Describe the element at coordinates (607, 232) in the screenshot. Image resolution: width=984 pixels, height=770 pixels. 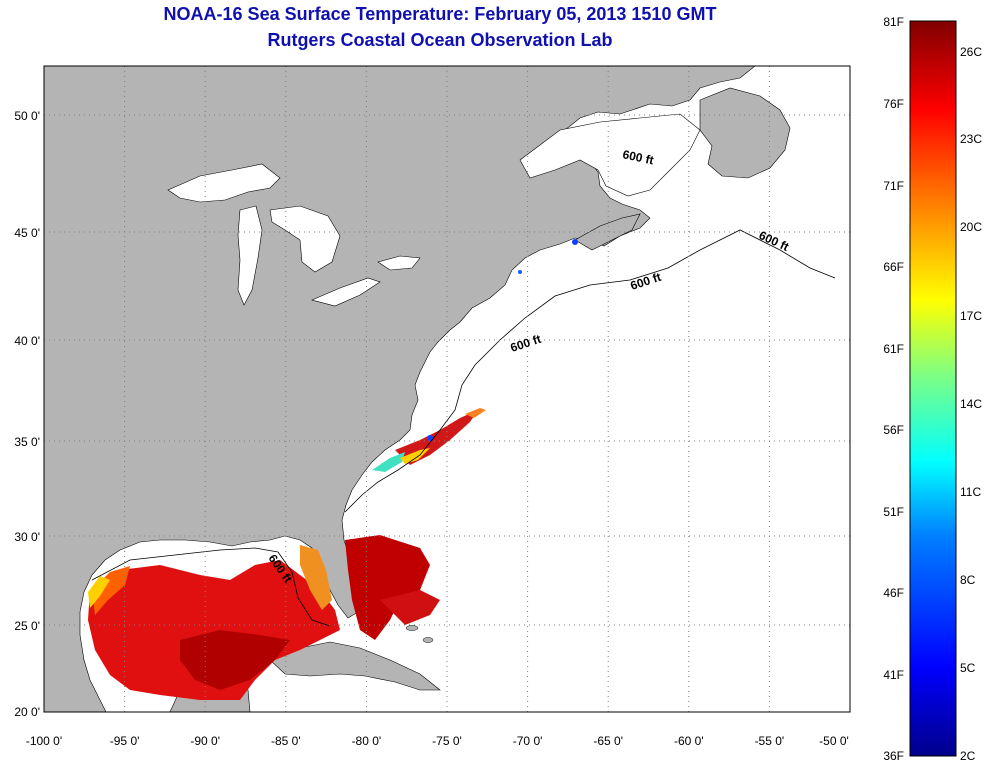
I see `land-nova-scotia` at that location.